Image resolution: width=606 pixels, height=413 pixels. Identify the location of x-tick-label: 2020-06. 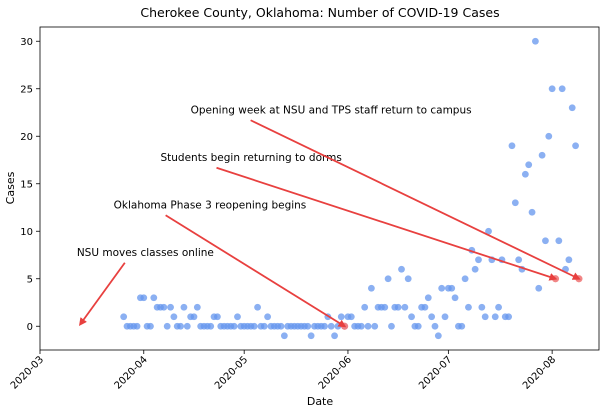
(335, 372).